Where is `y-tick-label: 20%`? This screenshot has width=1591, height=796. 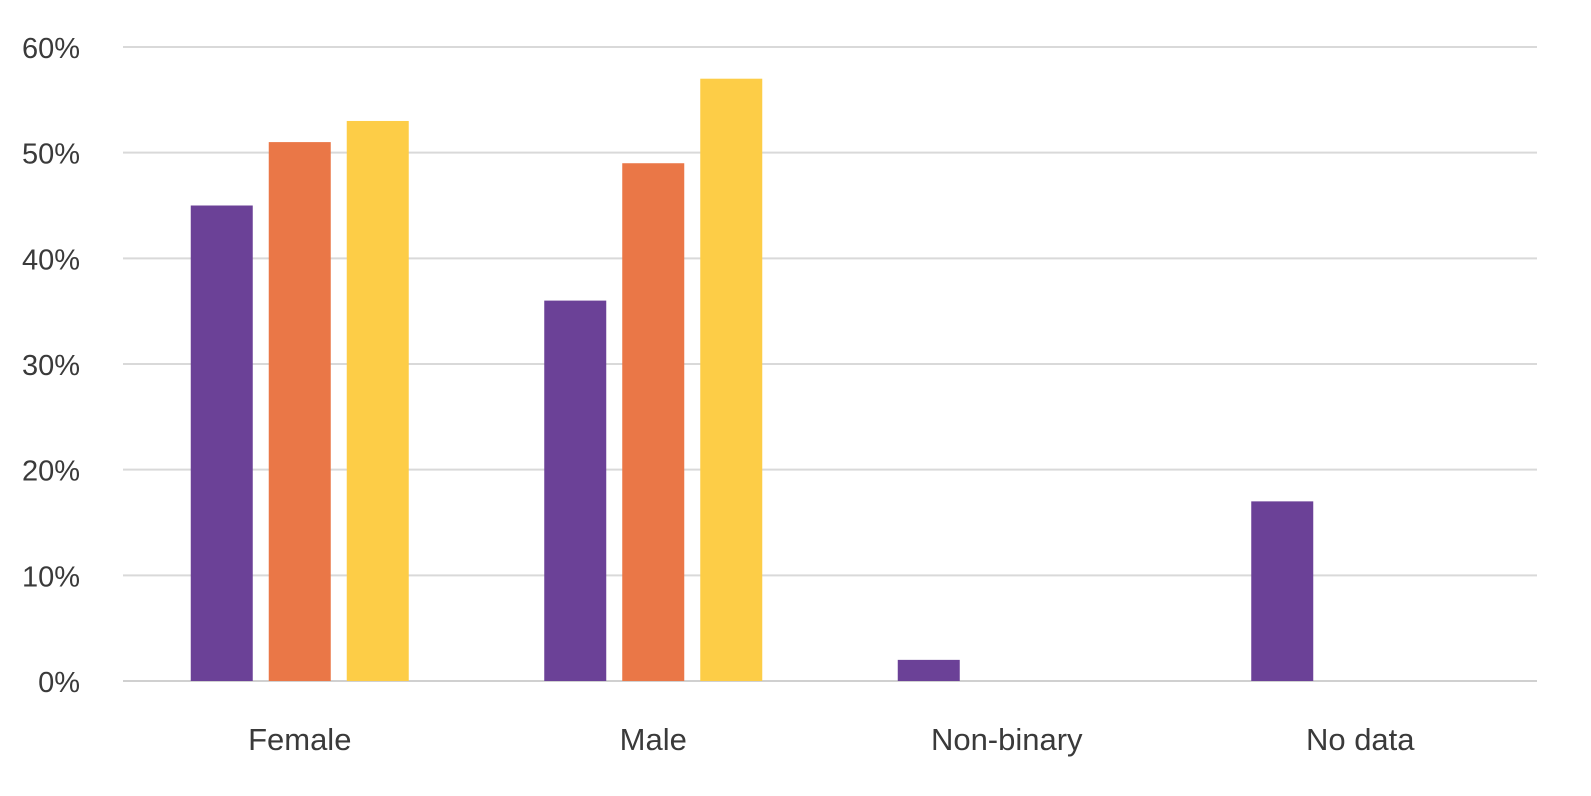 y-tick-label: 20% is located at coordinates (51, 472).